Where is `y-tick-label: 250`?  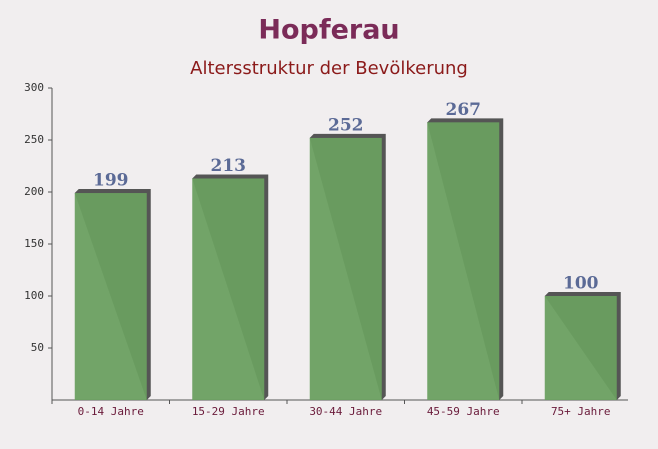
y-tick-label: 250 is located at coordinates (34, 139).